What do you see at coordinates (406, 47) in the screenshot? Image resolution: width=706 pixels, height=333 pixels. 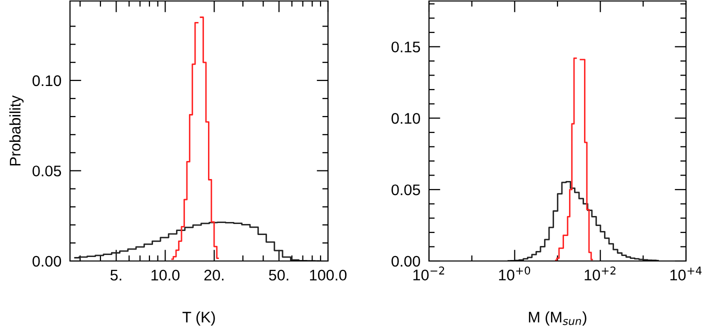 I see `y-tick-label: 0.15` at bounding box center [406, 47].